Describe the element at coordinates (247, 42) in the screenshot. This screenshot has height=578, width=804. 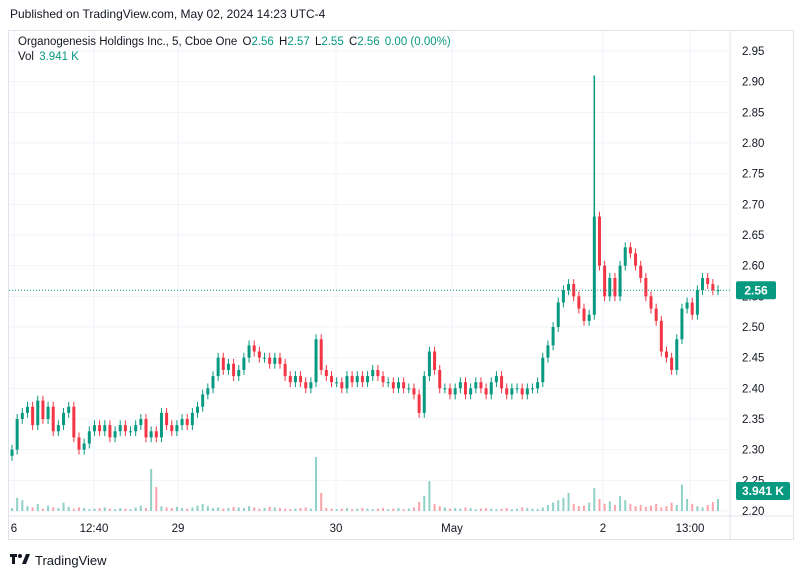
I see `open-label: O` at that location.